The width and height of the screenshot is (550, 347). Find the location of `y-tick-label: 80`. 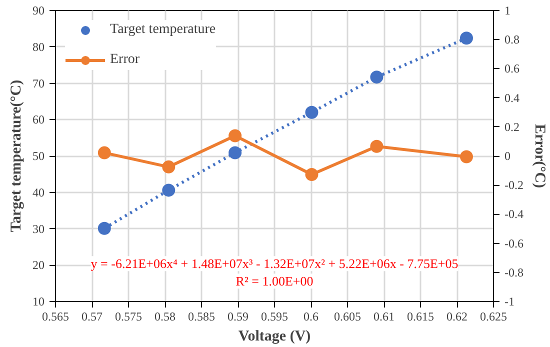

y-tick-label: 80 is located at coordinates (38, 47).